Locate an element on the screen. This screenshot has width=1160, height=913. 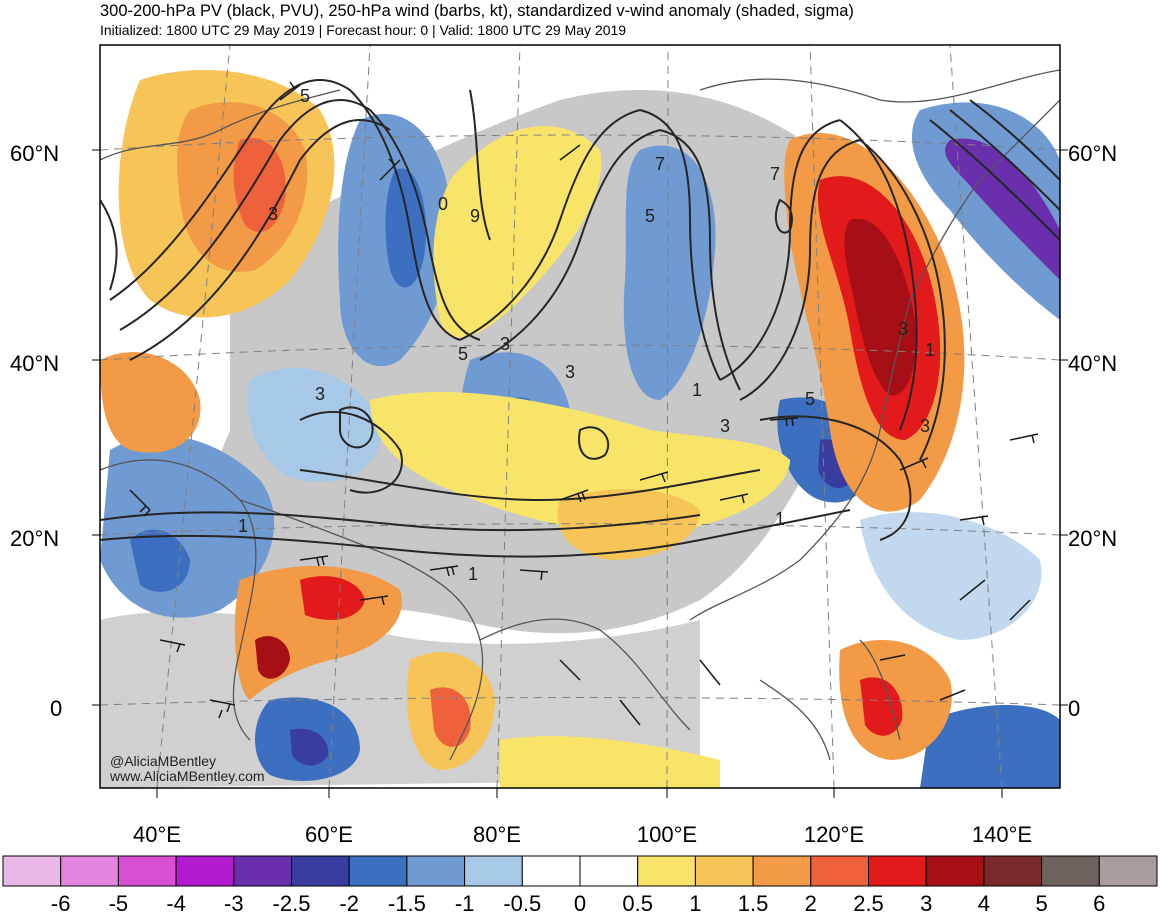
blue-patch-west-core is located at coordinates (160, 560).